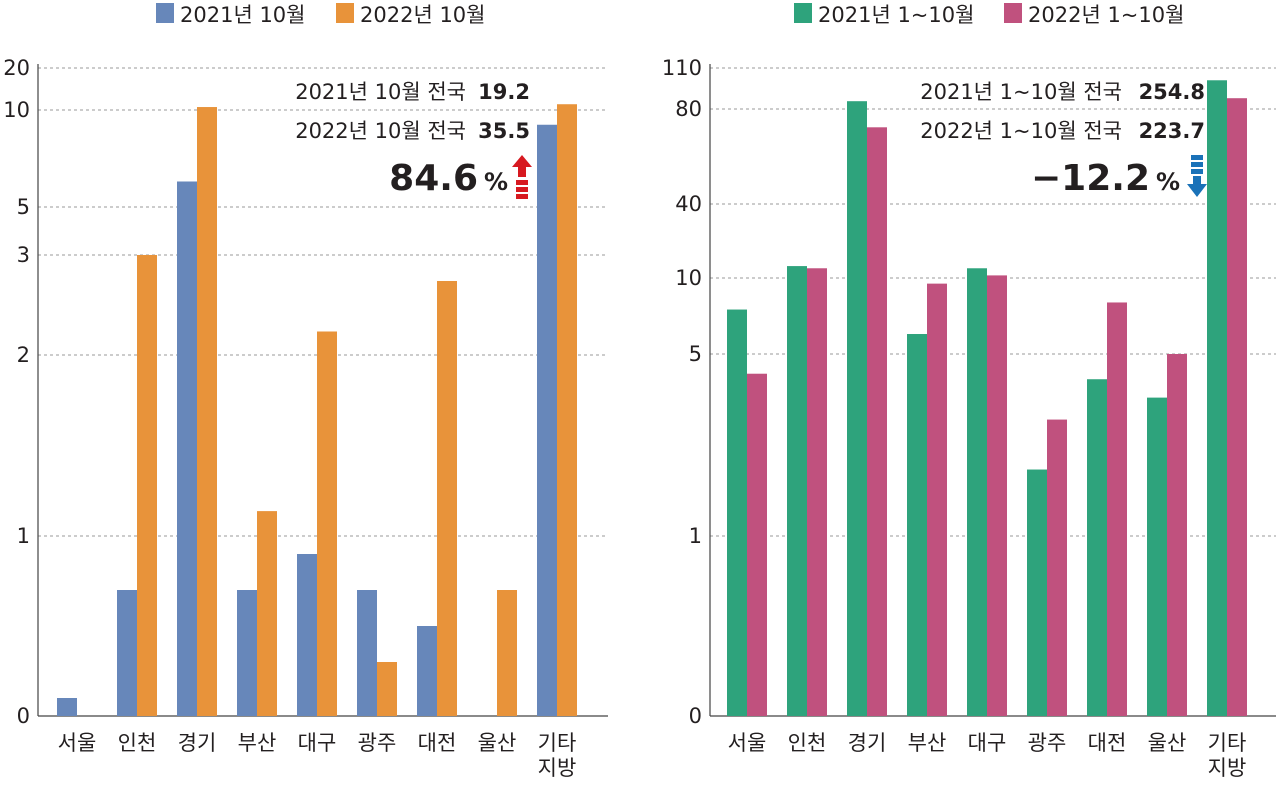  I want to click on y-tick-label: 110, so click(682, 68).